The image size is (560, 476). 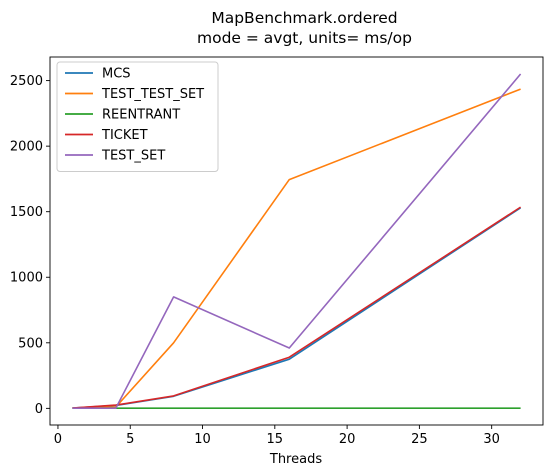 I want to click on legend-label: REENTRANT, so click(x=141, y=115).